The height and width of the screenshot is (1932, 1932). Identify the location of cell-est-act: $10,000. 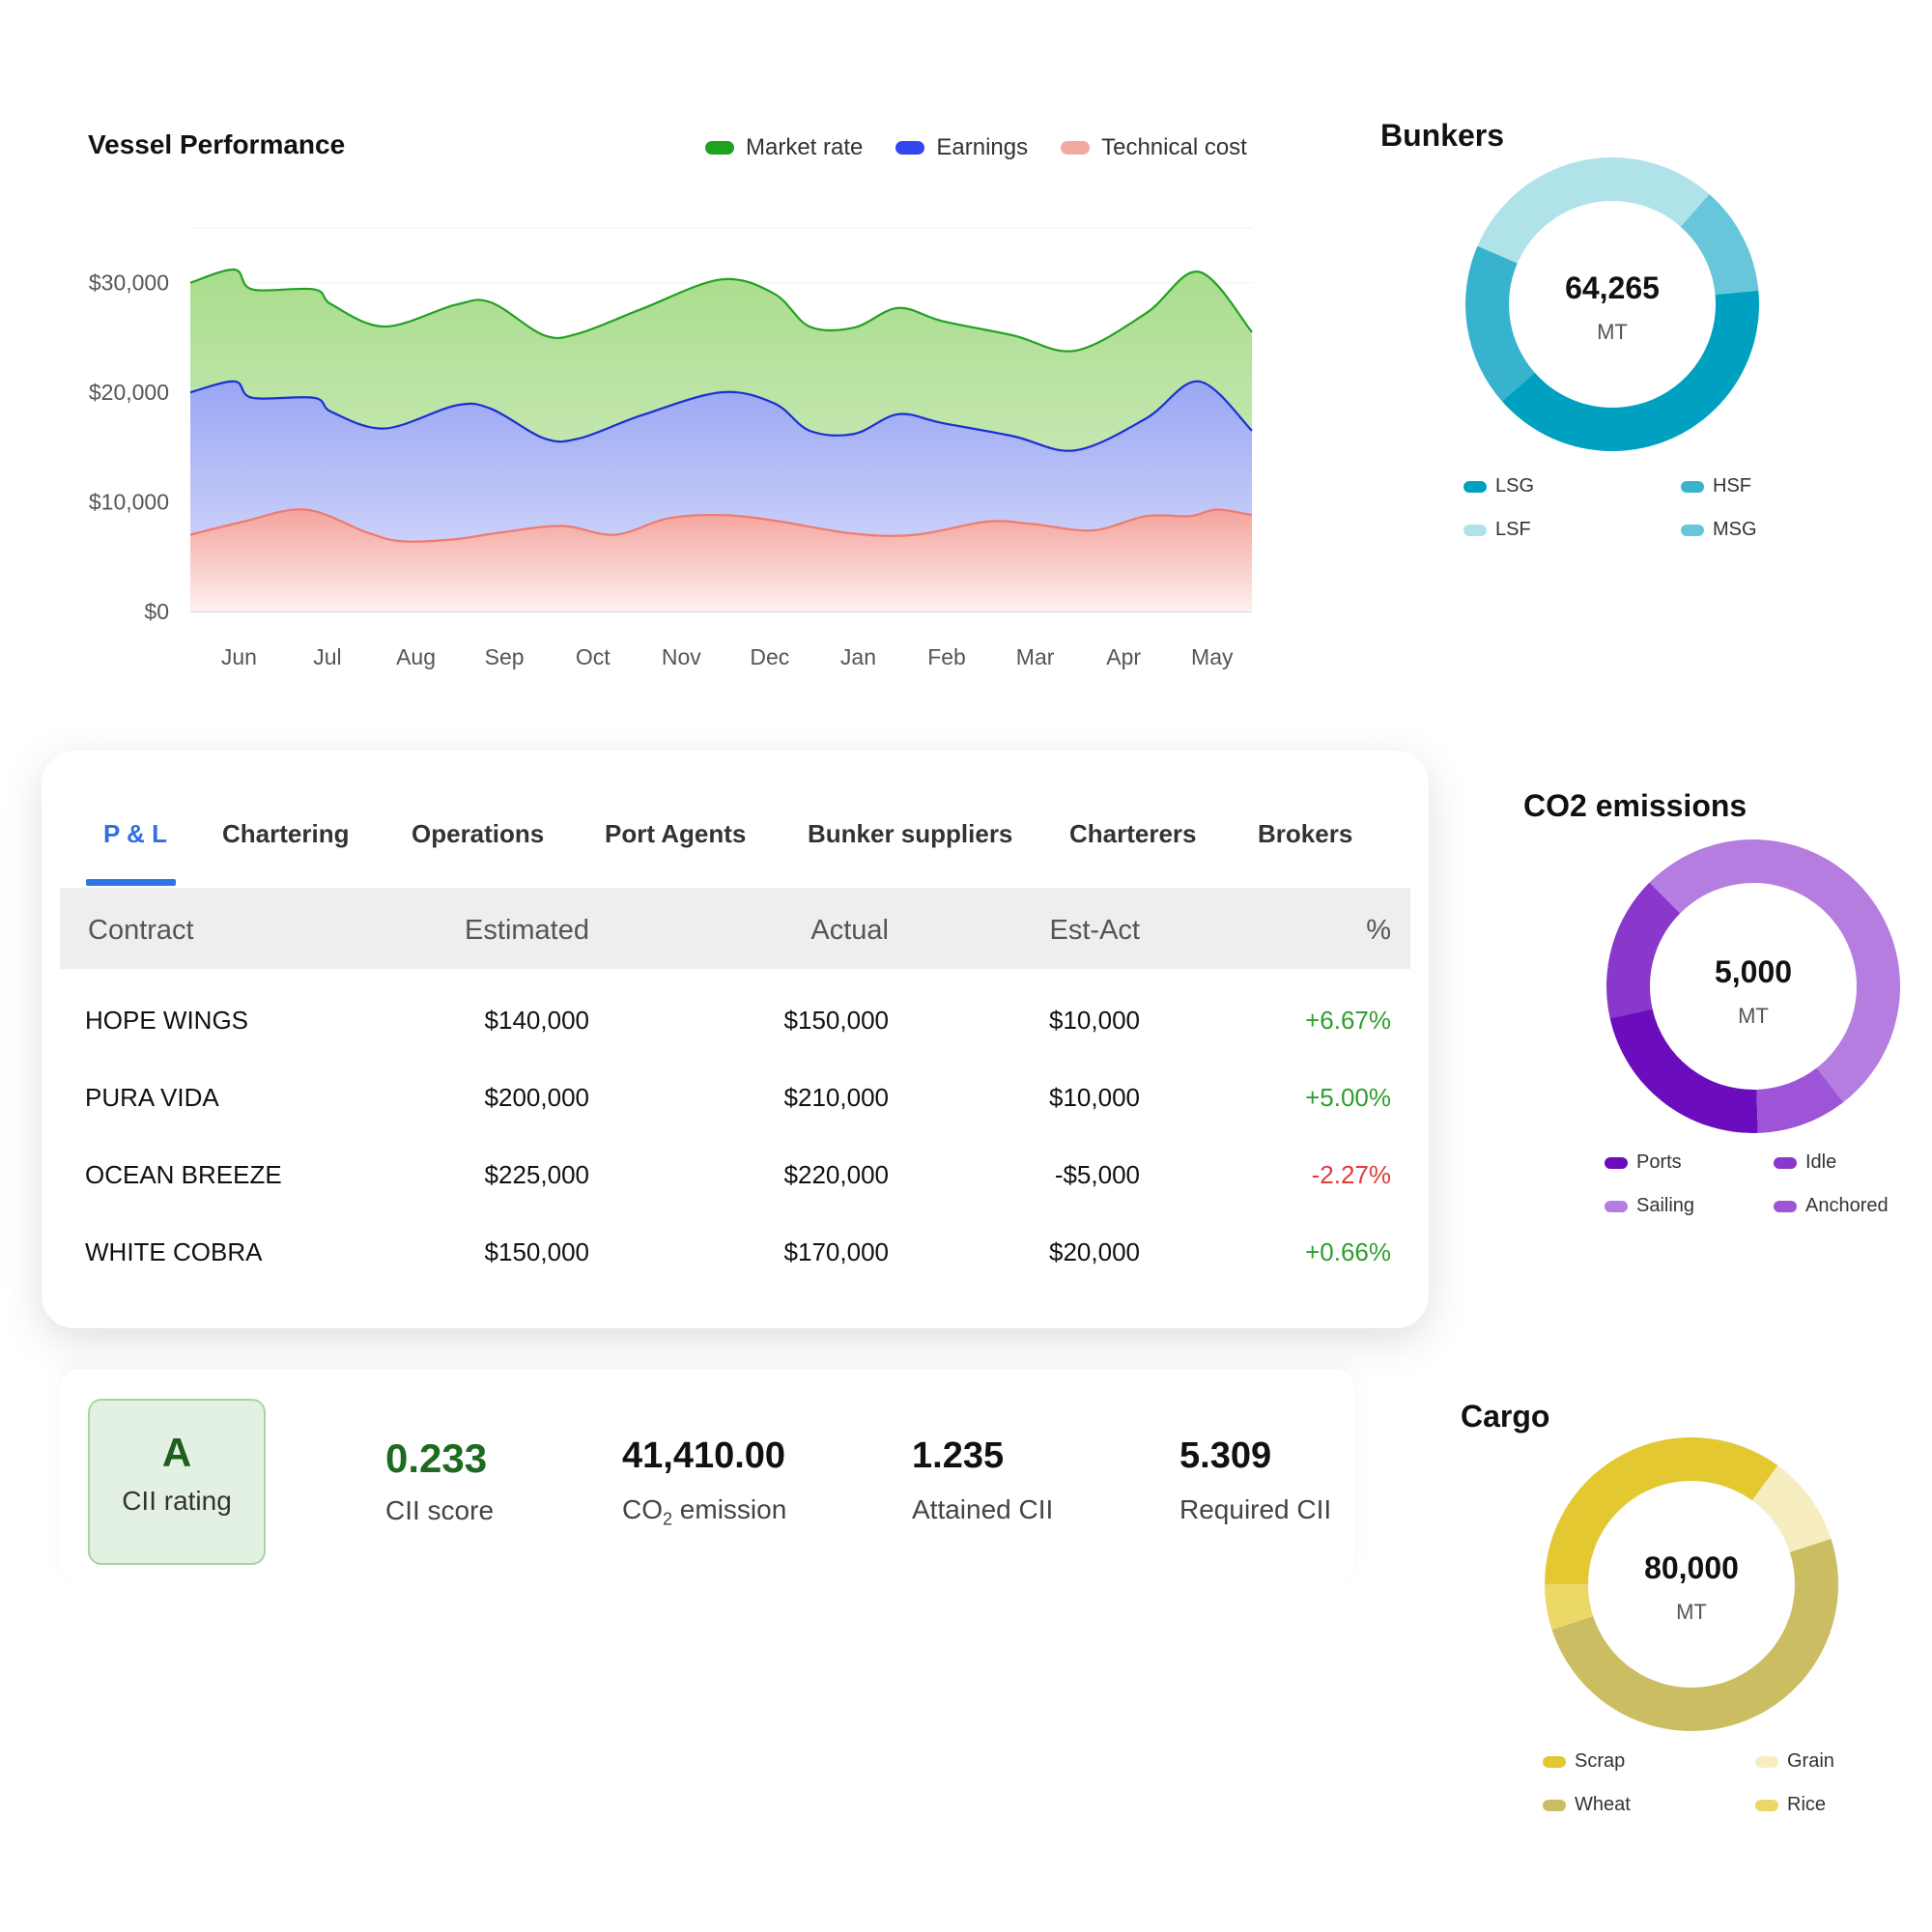
(1094, 1021).